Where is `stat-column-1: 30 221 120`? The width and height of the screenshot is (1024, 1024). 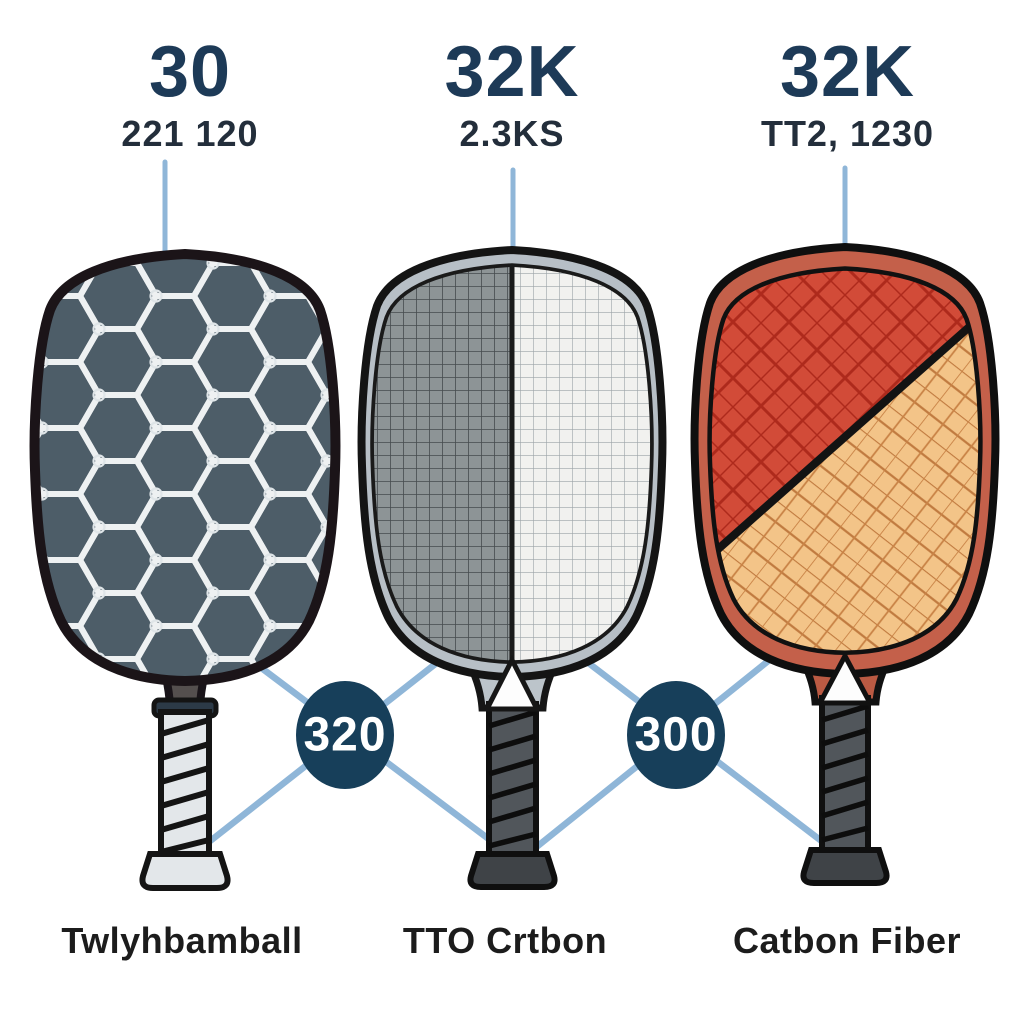
stat-column-1: 30 221 120 is located at coordinates (190, 93).